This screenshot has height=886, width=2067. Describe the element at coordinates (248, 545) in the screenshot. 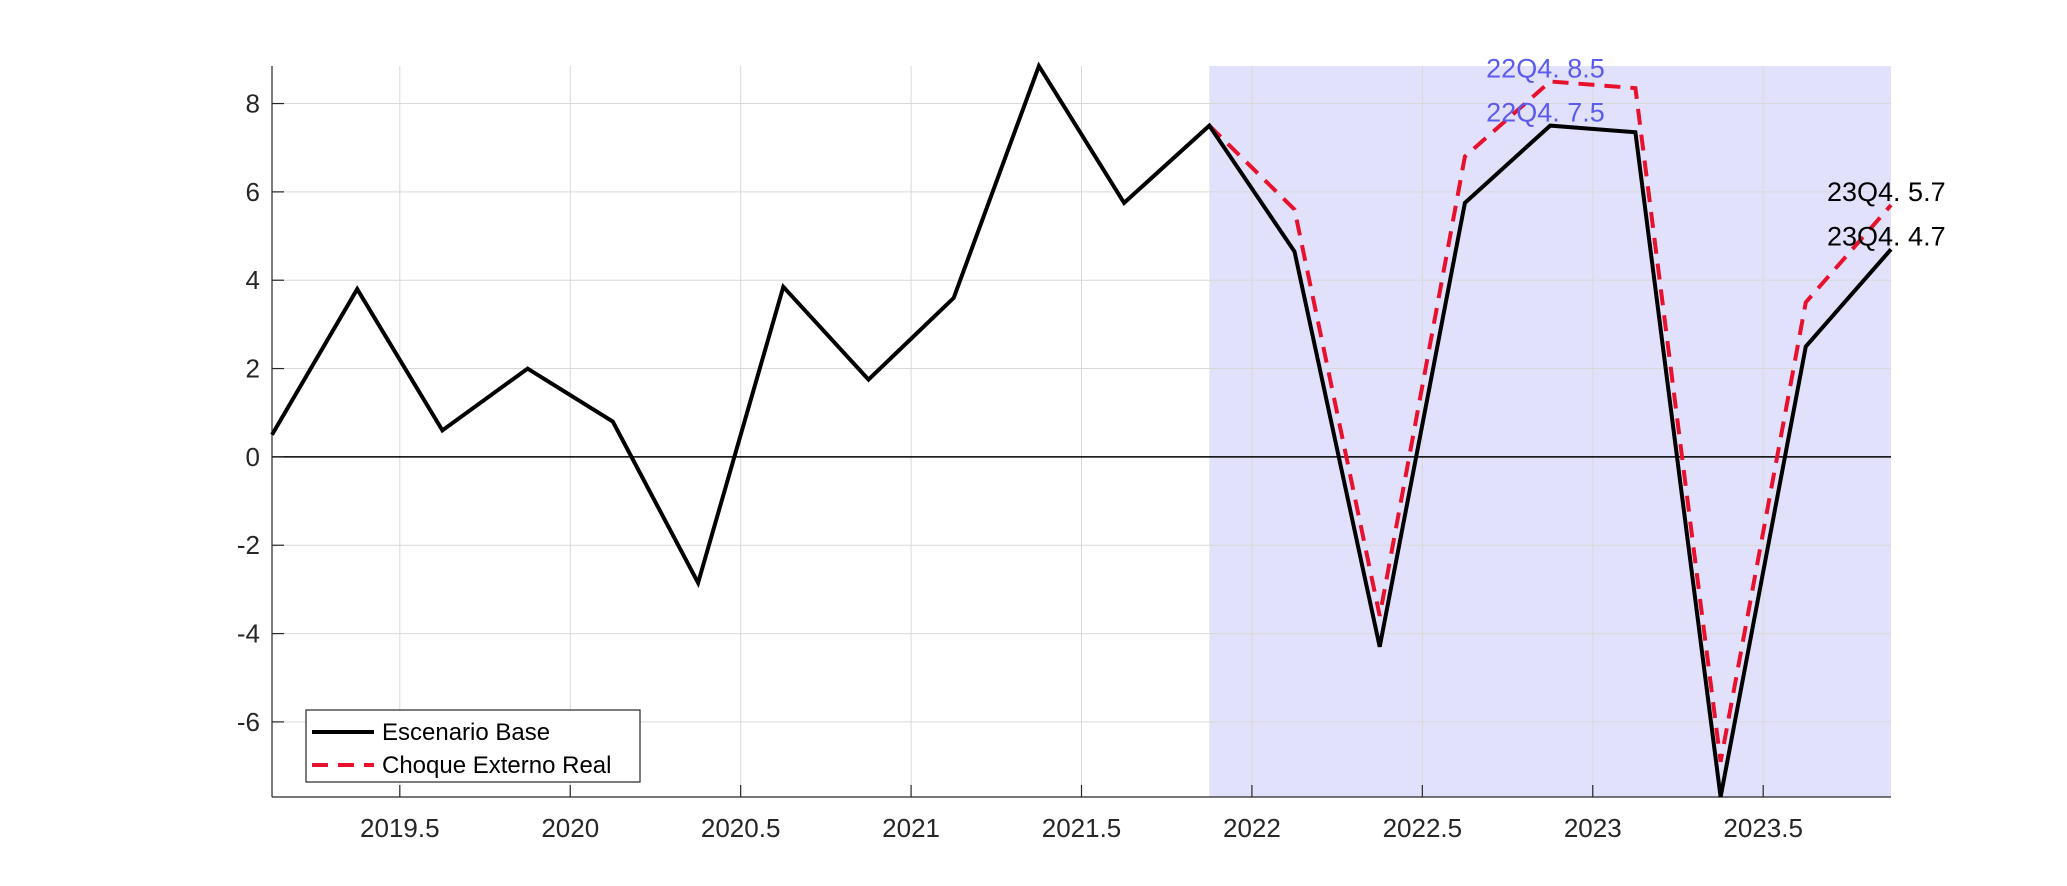

I see `y-tick-label-2: -2` at that location.